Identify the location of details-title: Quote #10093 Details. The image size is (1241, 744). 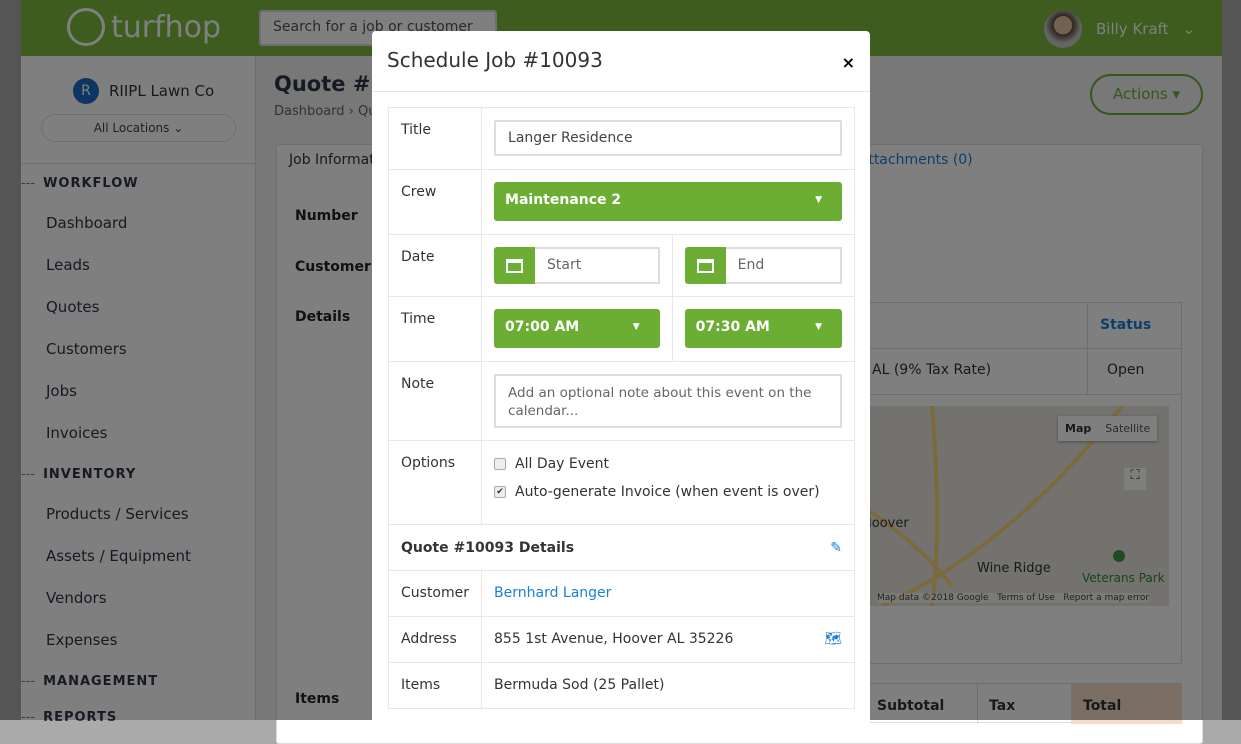
(488, 548).